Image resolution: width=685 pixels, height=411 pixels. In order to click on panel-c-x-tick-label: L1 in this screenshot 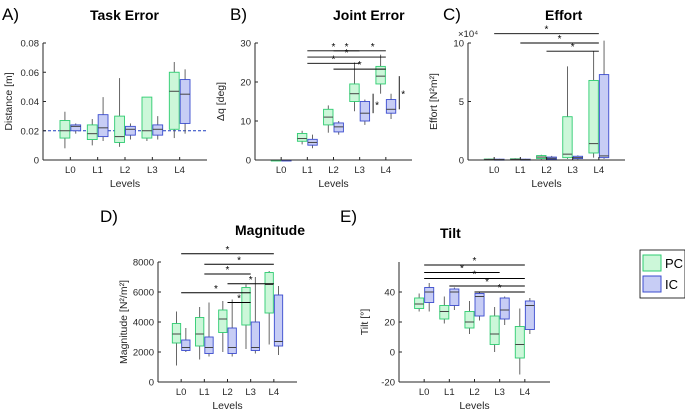, I will do `click(520, 170)`.